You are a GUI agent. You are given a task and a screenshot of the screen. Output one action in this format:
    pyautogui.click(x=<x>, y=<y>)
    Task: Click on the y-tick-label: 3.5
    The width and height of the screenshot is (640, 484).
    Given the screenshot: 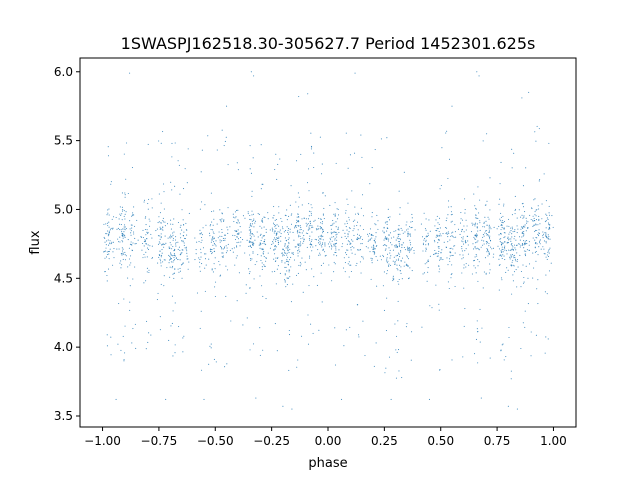 What is the action you would take?
    pyautogui.click(x=63, y=416)
    